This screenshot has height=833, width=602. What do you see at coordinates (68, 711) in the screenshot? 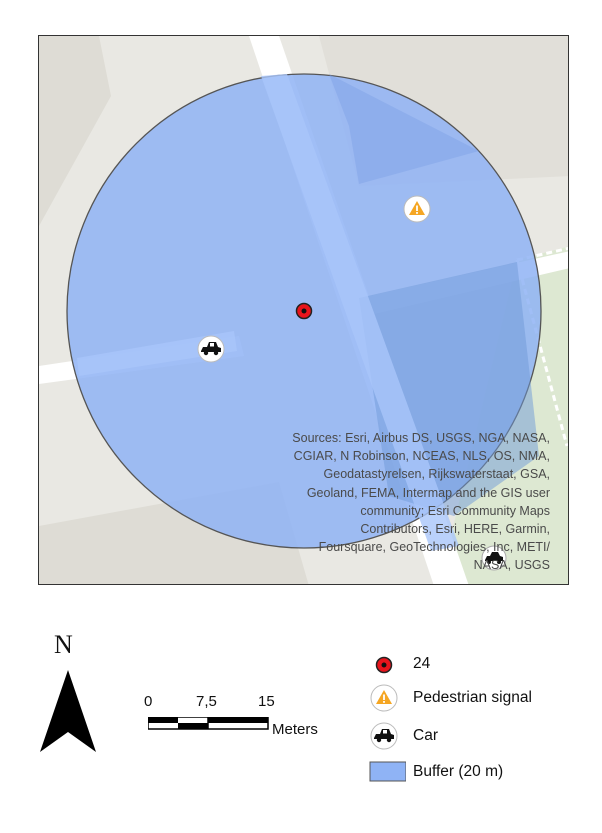
I see `north-arrow-icon` at bounding box center [68, 711].